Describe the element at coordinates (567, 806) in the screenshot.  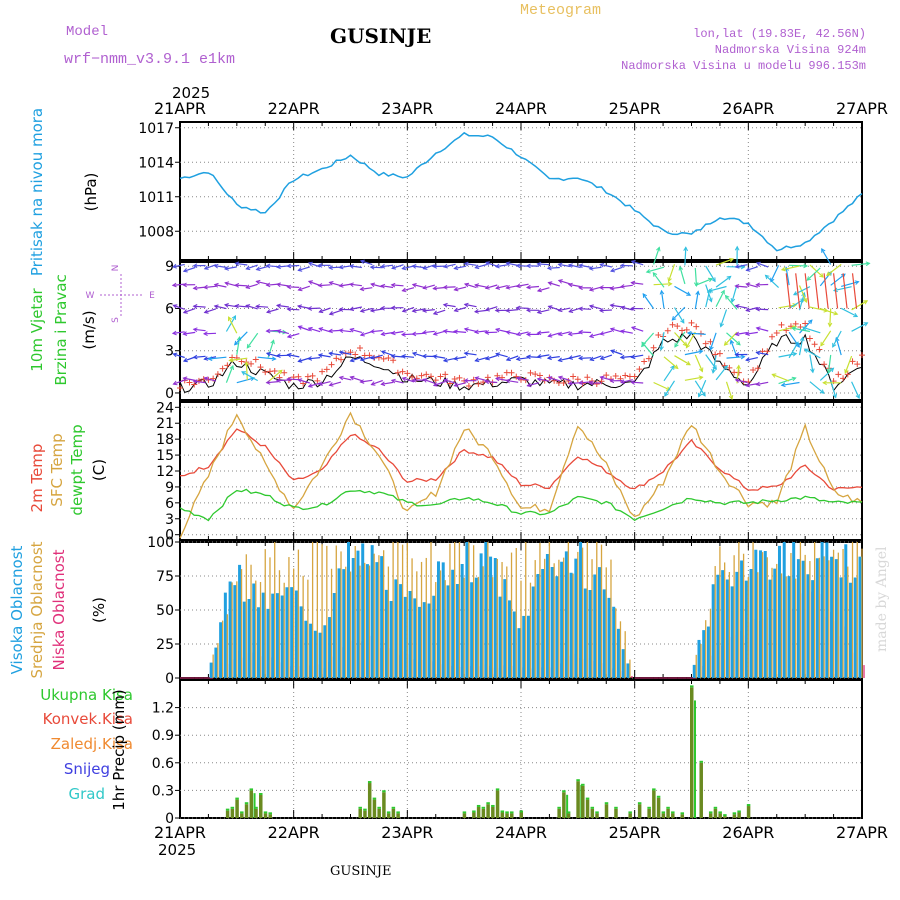
I see `precip-total-bar` at that location.